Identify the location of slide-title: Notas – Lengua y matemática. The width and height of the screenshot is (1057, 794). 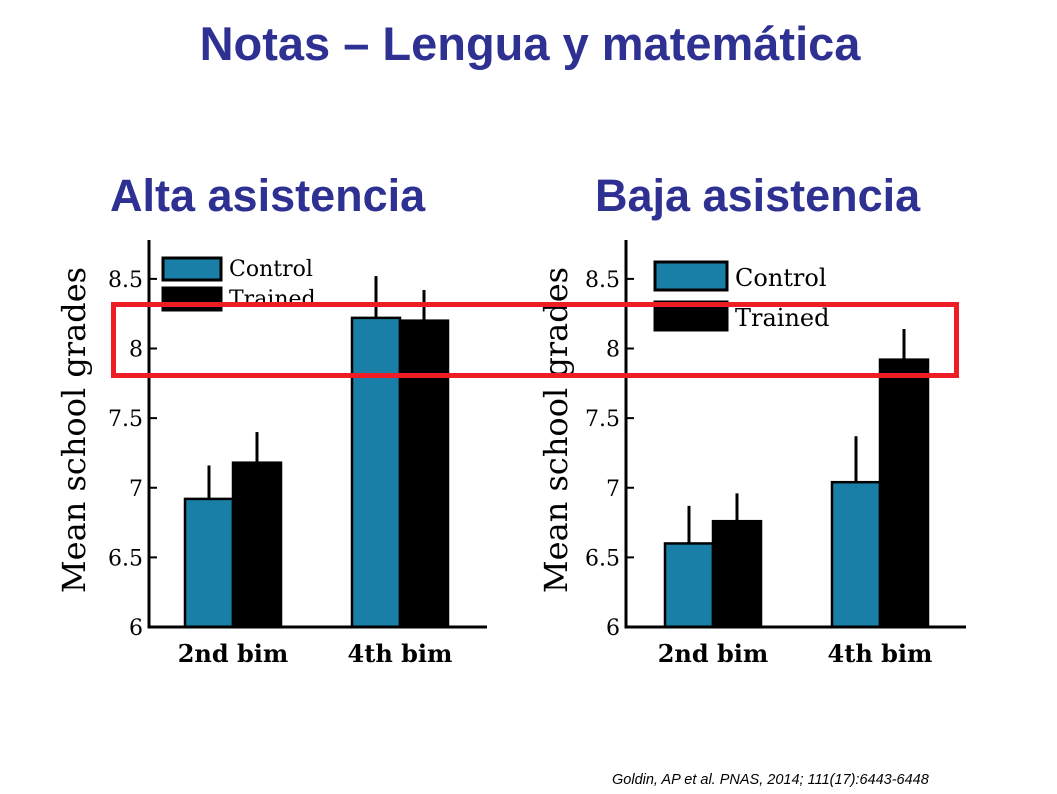
(530, 43).